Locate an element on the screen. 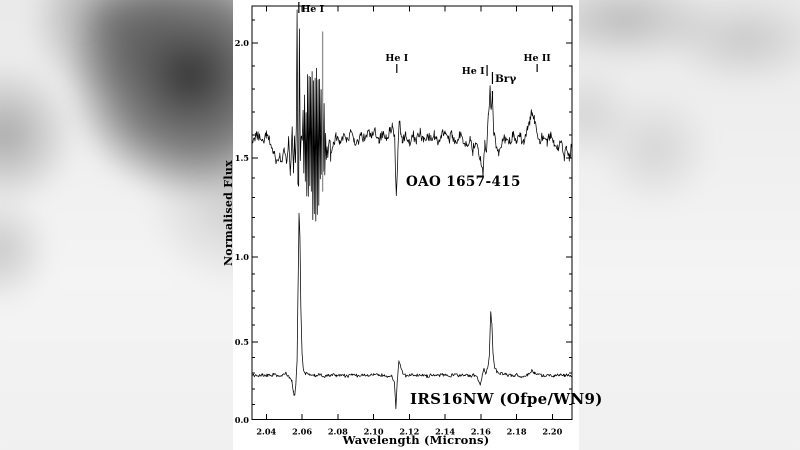 This screenshot has height=450, width=800. y-tick-label: 2.0 is located at coordinates (242, 43).